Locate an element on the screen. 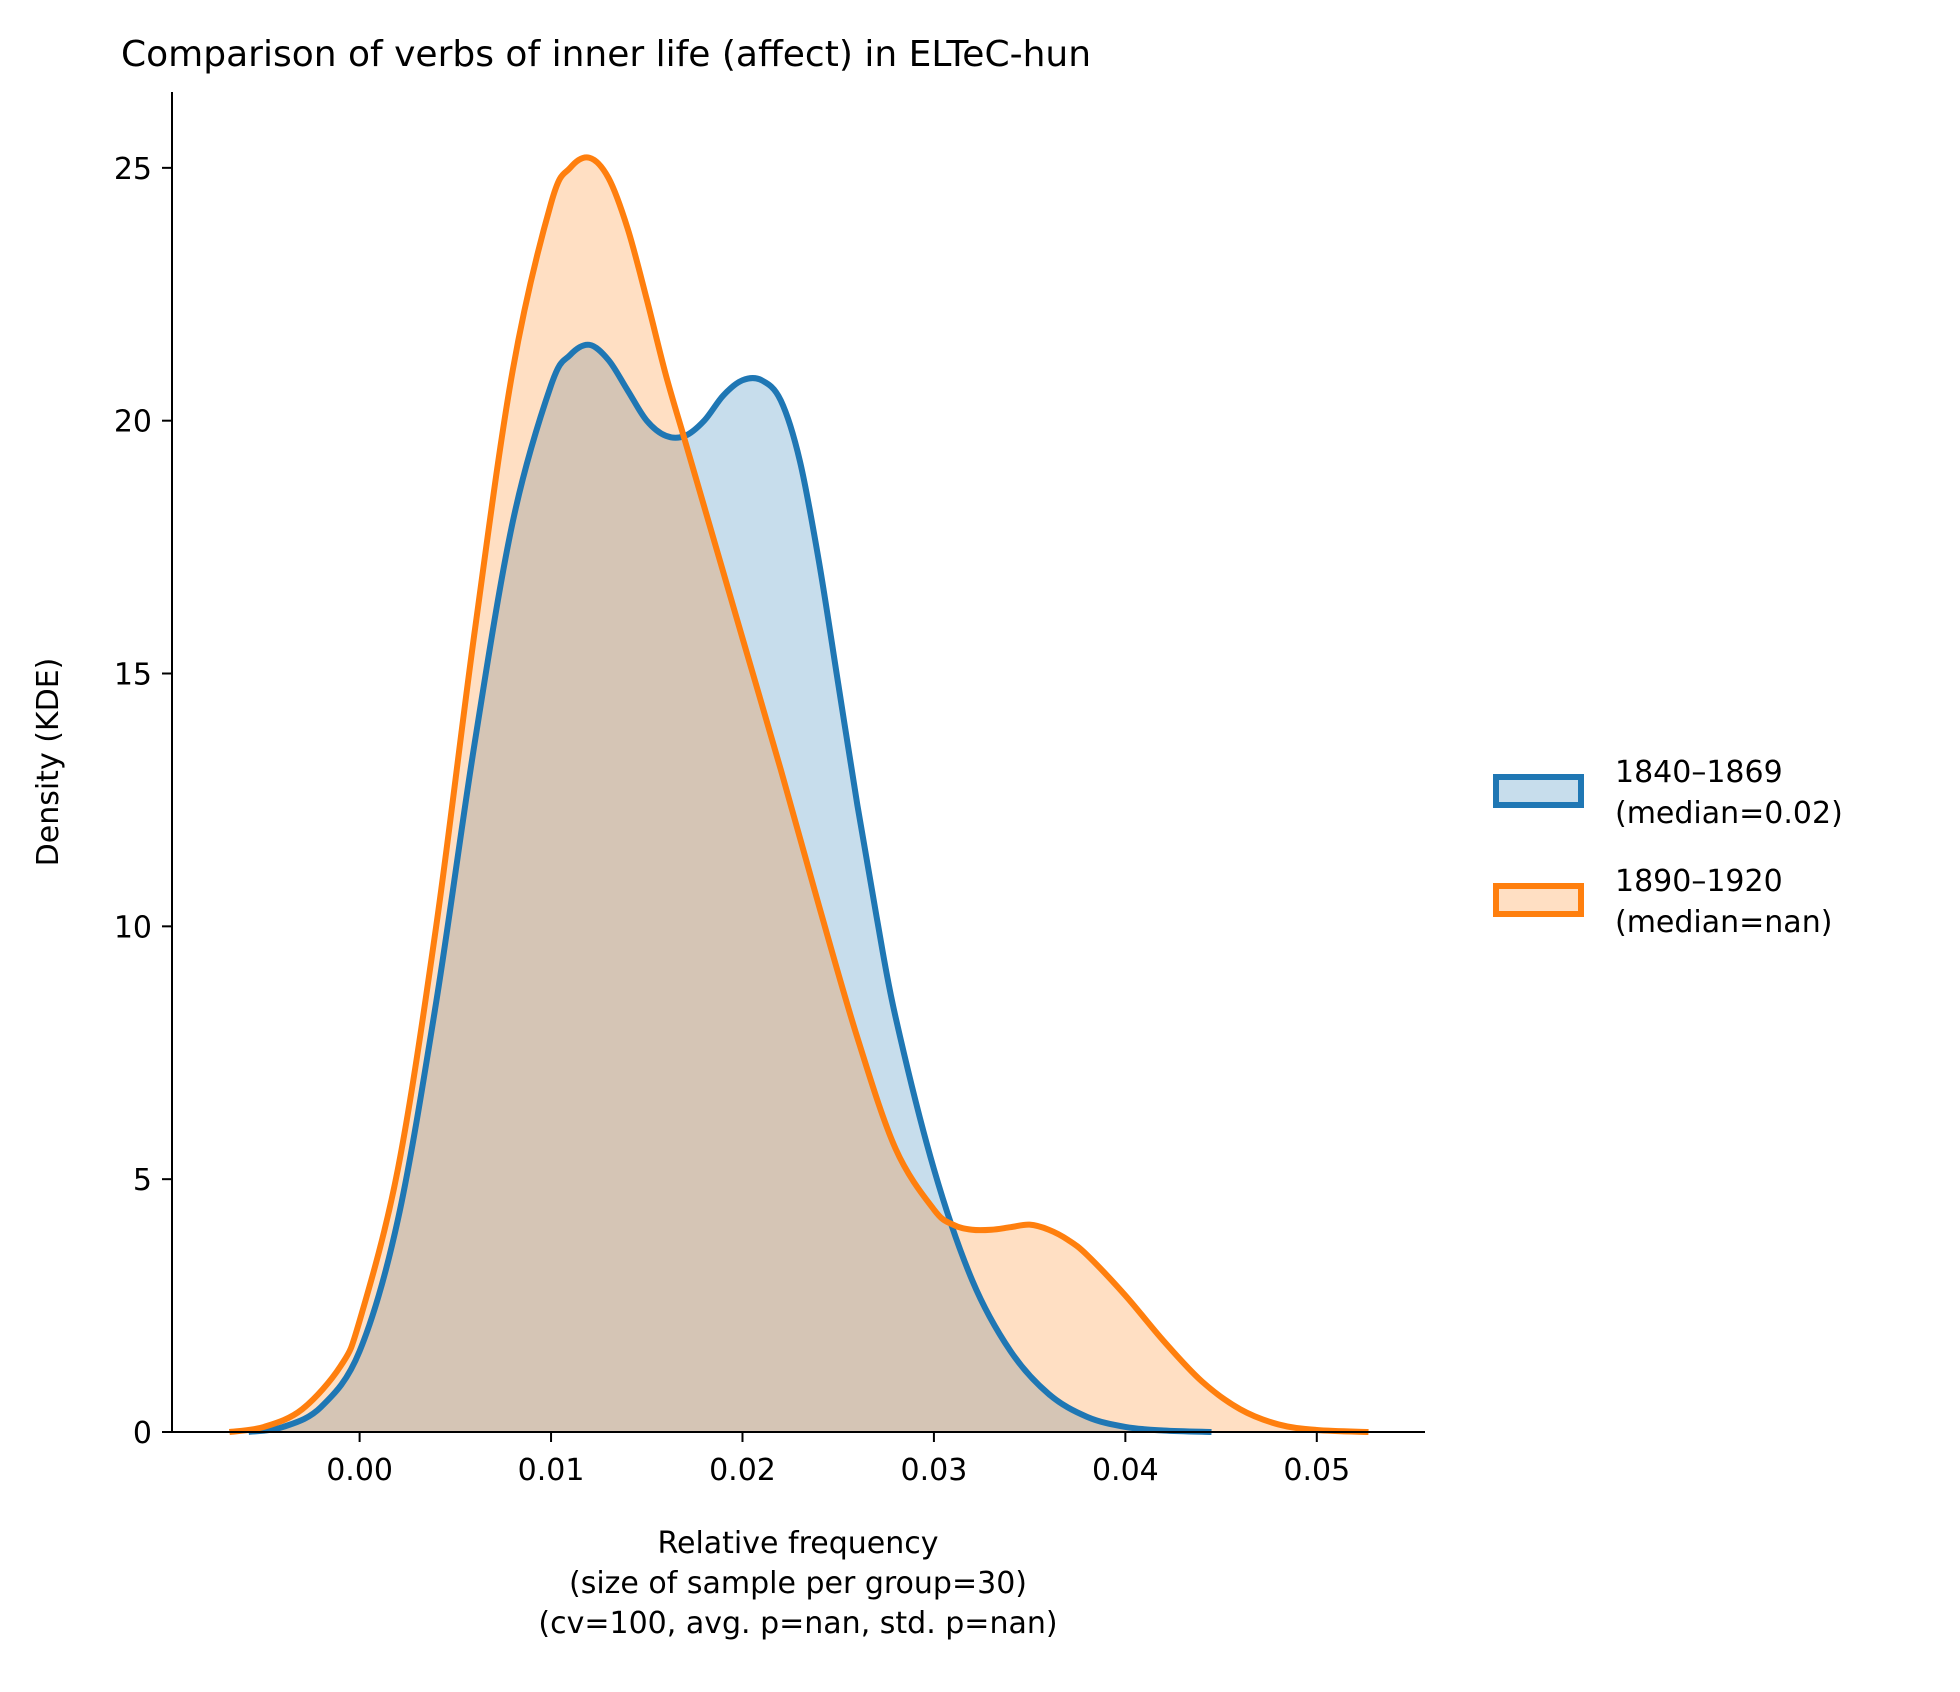  x-axis-label-line: (size of sample per group=30) is located at coordinates (798, 1583).